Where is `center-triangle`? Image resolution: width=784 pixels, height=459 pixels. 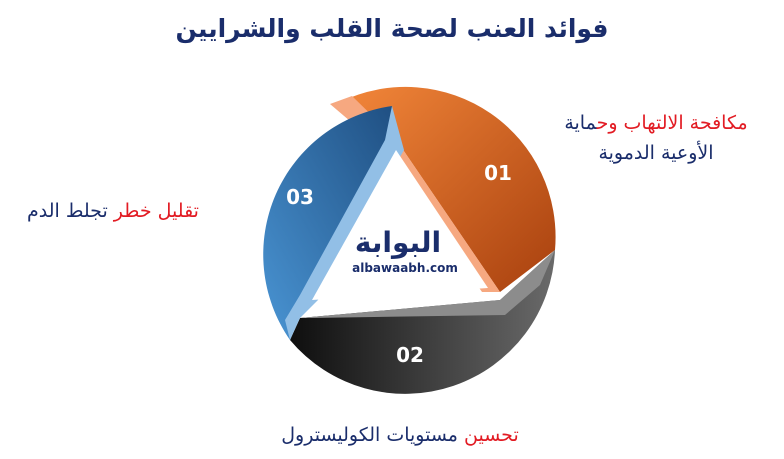
center-triangle is located at coordinates (400, 225).